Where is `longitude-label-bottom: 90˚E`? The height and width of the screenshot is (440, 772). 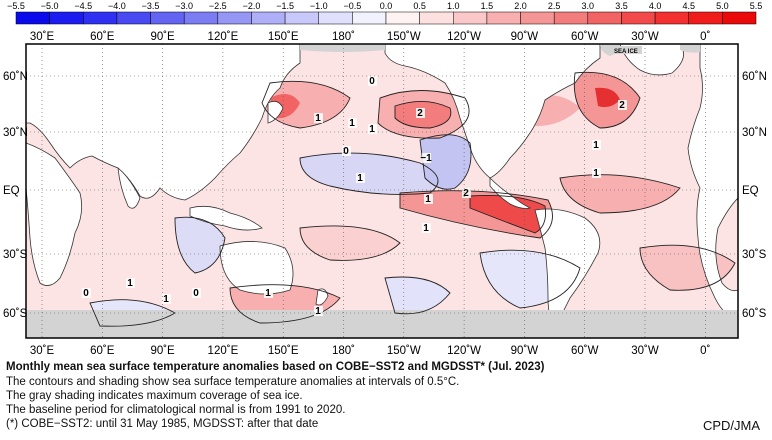 longitude-label-bottom: 90˚E is located at coordinates (162, 351).